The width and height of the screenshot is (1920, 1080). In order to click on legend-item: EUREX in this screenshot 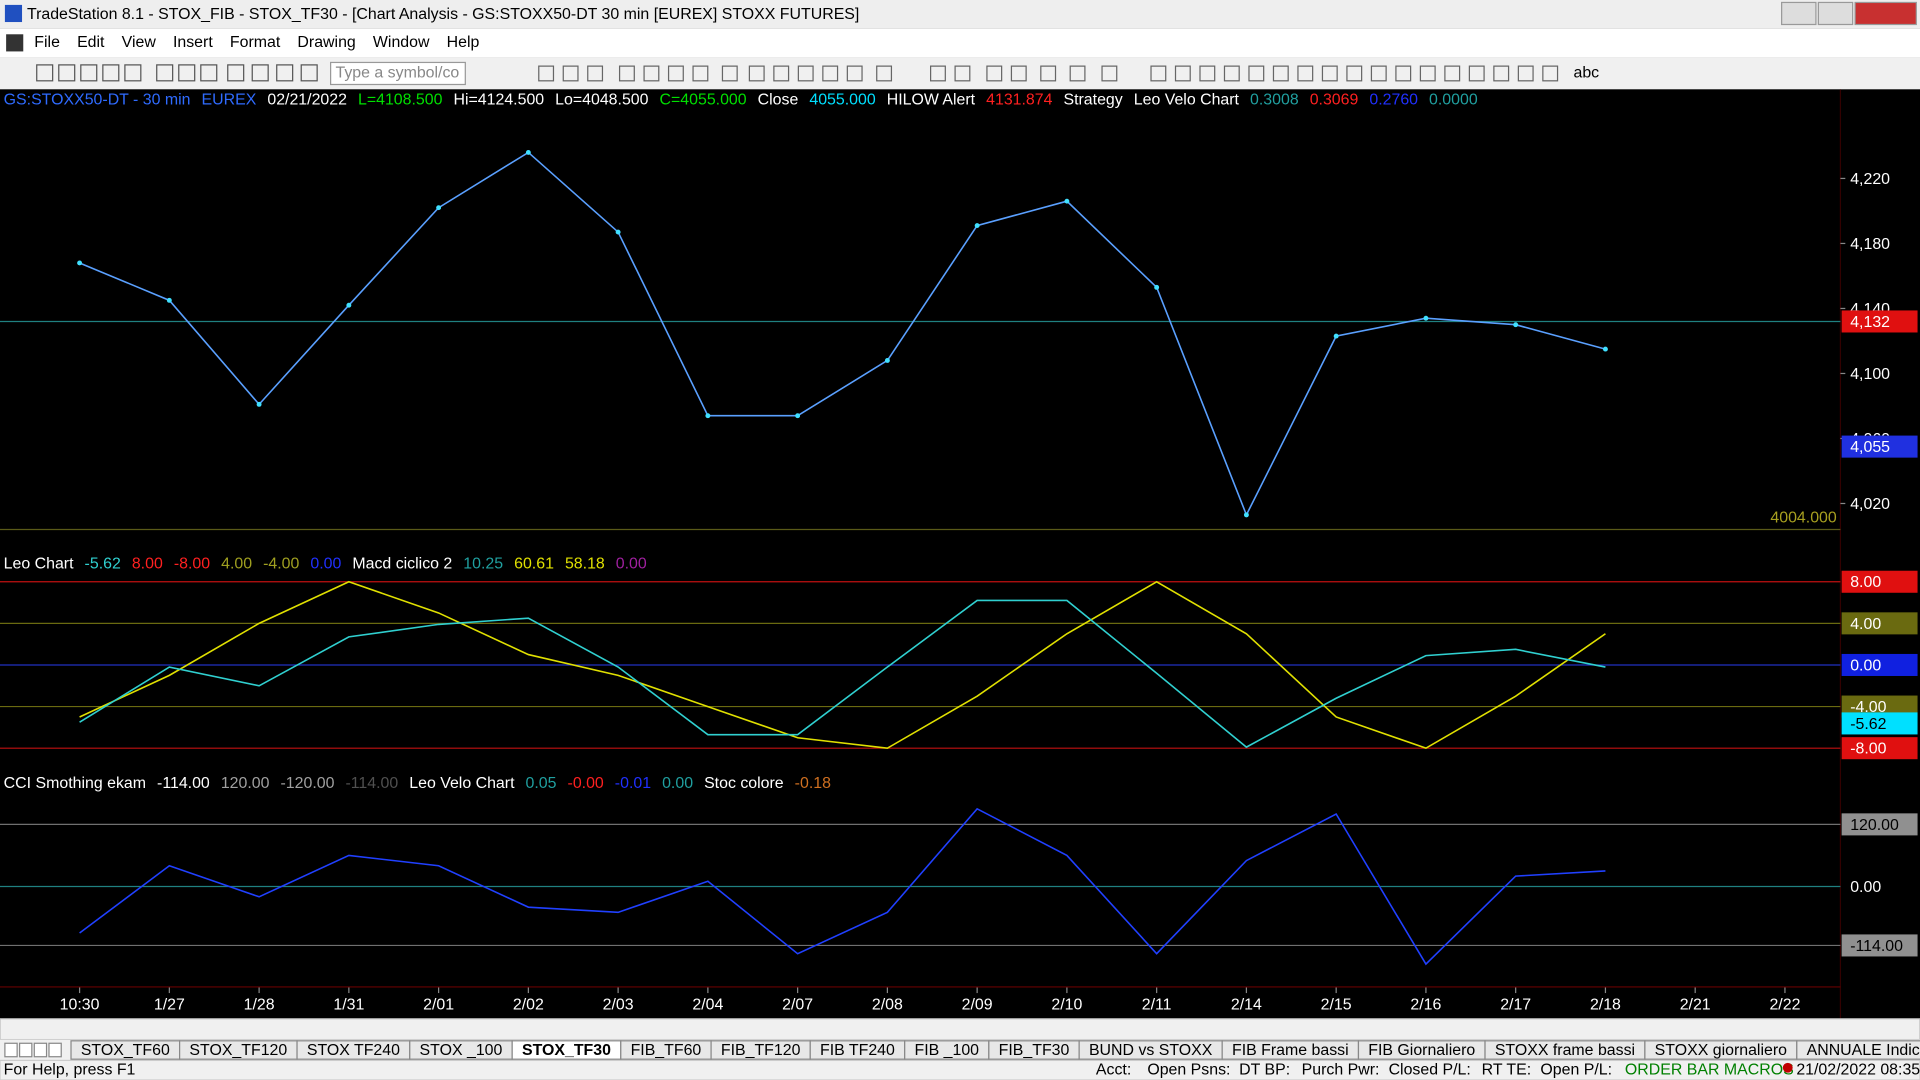, I will do `click(229, 100)`.